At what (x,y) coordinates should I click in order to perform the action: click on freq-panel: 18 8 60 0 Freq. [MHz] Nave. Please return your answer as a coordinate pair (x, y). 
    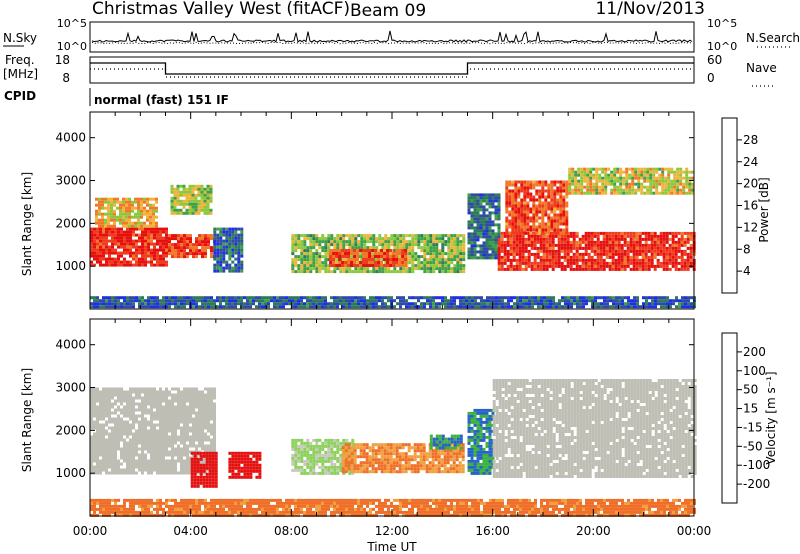
    Looking at the image, I should click on (390, 70).